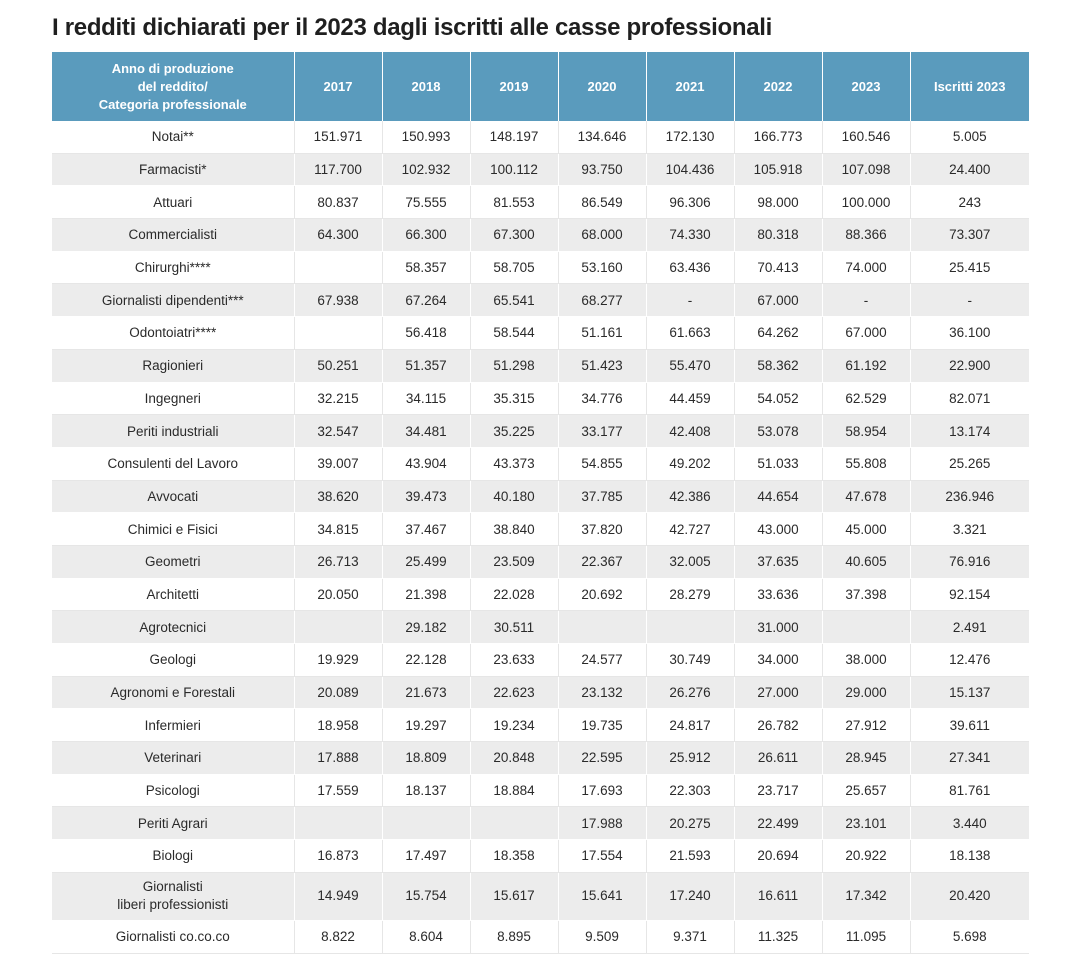  I want to click on category-cell: Infermieri, so click(173, 725).